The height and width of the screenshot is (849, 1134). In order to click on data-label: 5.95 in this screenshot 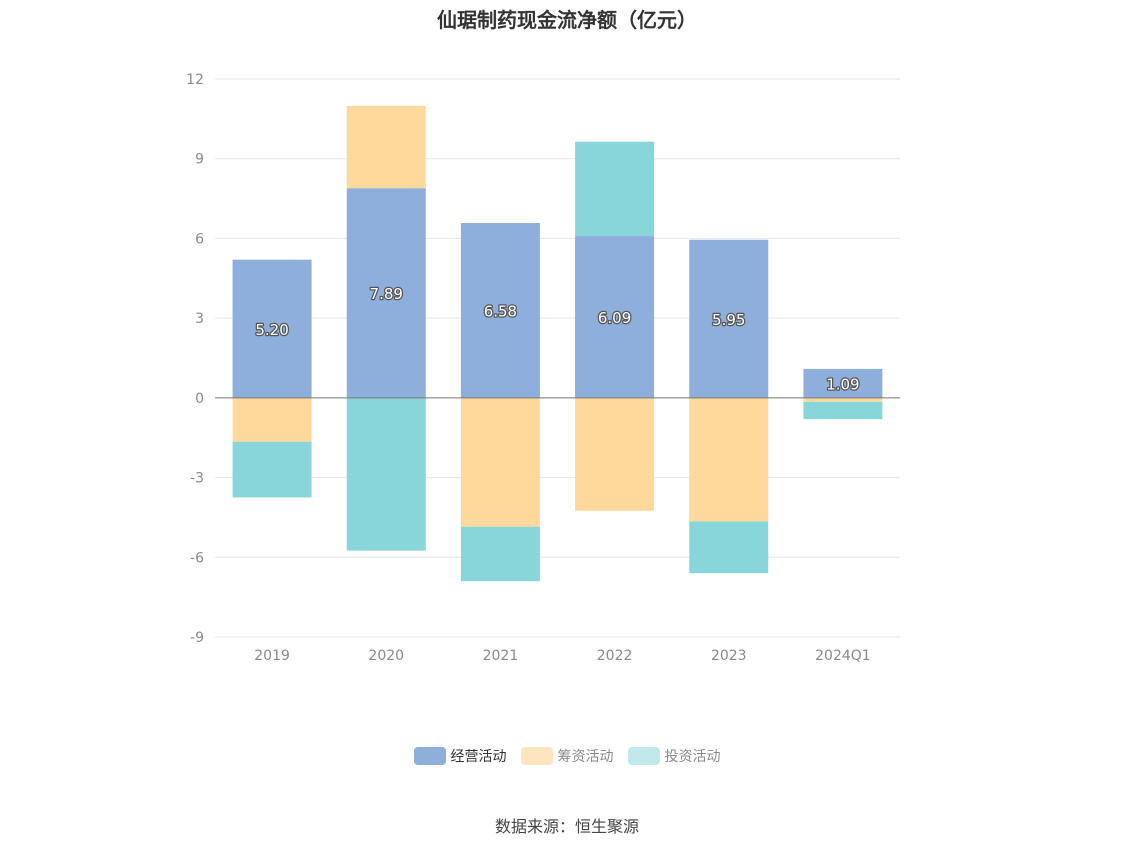, I will do `click(728, 320)`.